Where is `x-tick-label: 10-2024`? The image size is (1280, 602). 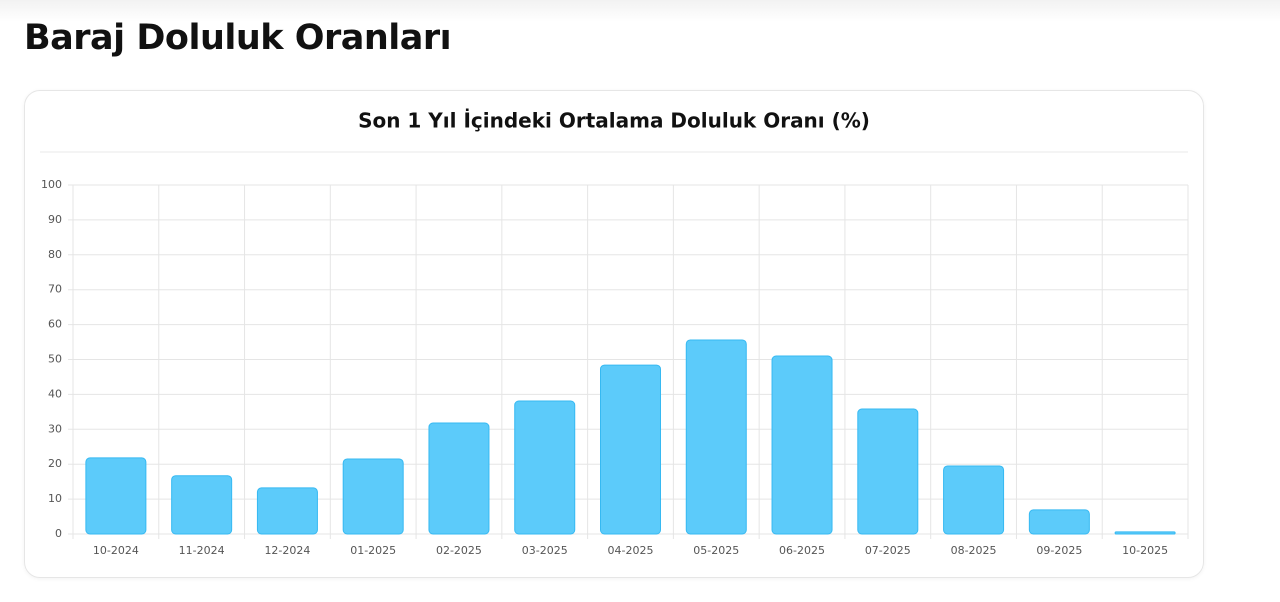
x-tick-label: 10-2024 is located at coordinates (116, 550).